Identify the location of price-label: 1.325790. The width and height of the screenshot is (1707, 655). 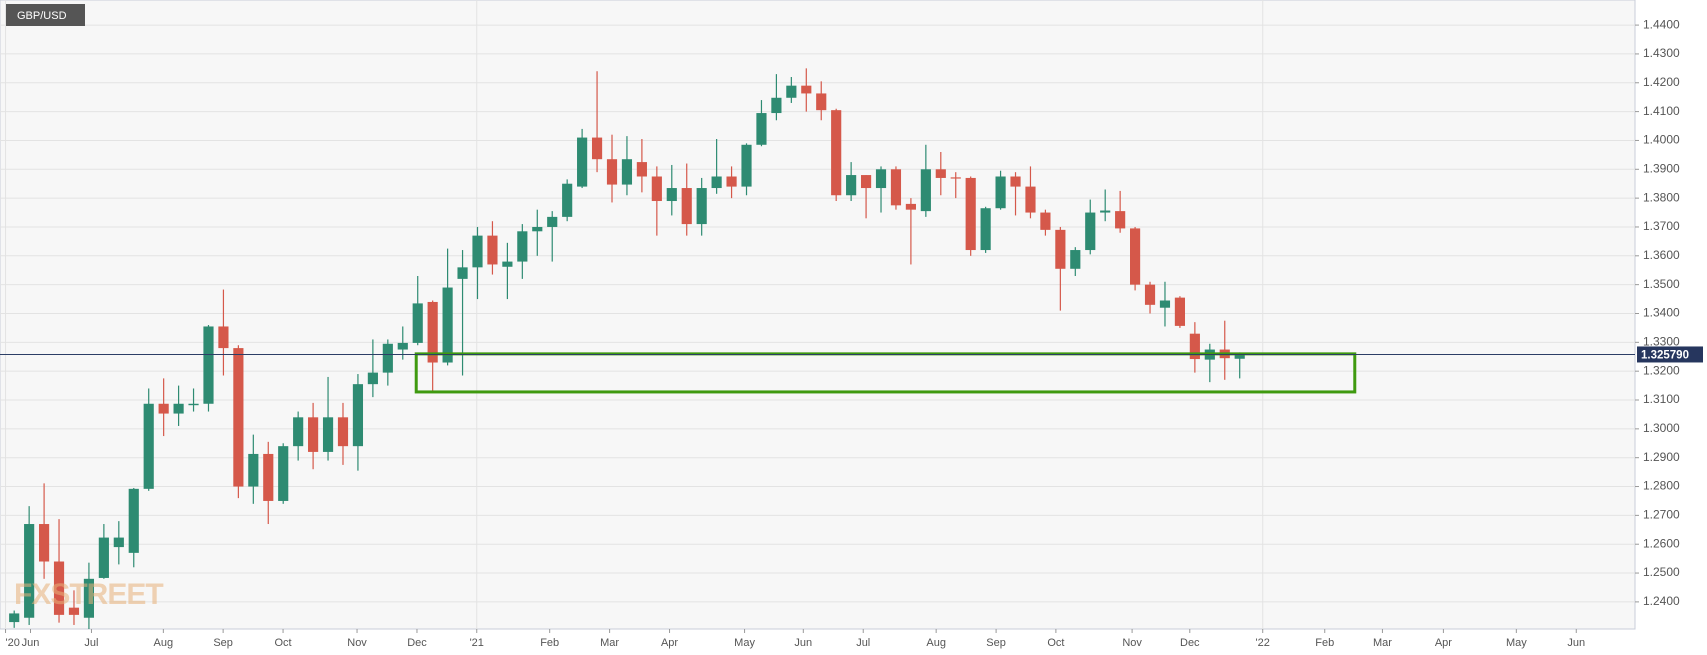
(1665, 356).